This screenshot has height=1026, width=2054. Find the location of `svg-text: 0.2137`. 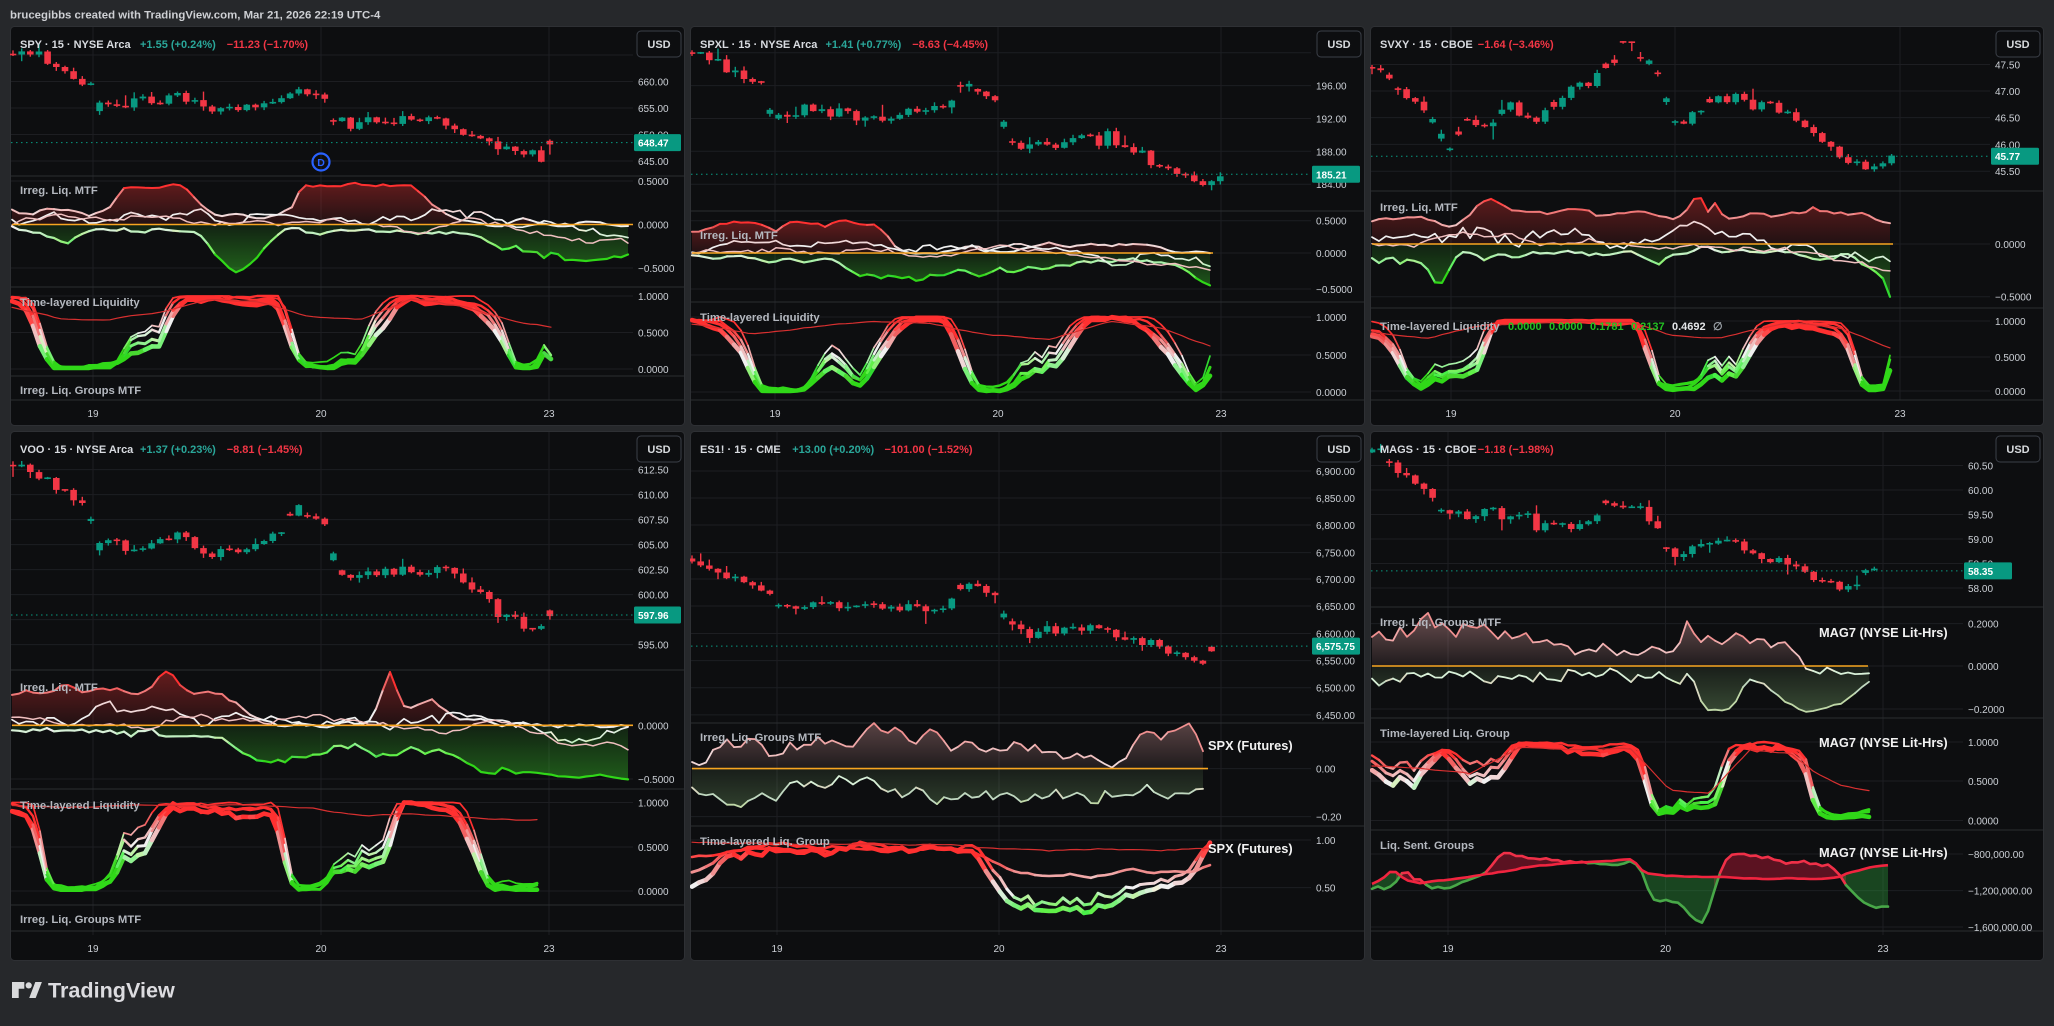

svg-text: 0.2137 is located at coordinates (1648, 327).